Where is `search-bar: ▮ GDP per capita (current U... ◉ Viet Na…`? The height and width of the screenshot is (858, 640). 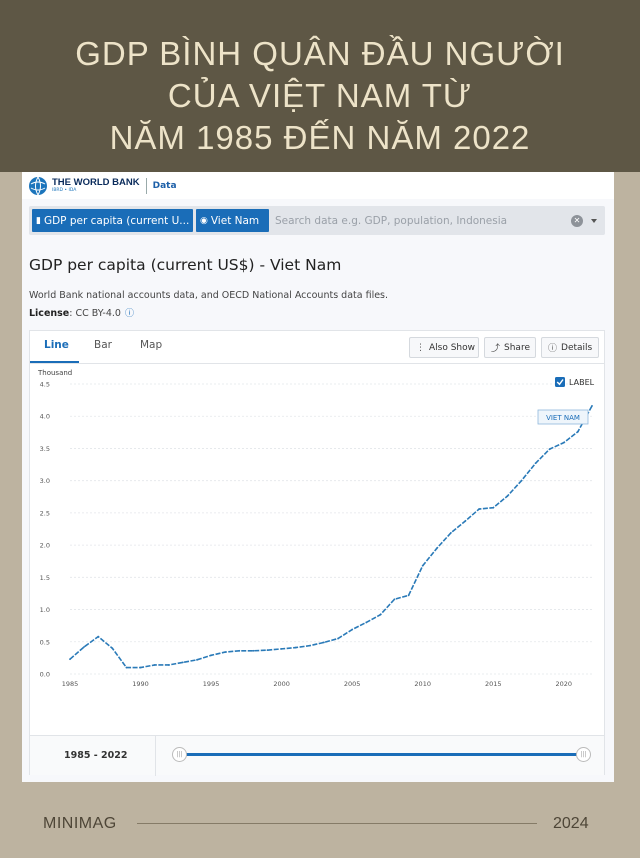
search-bar: ▮ GDP per capita (current U... ◉ Viet Na… is located at coordinates (317, 220).